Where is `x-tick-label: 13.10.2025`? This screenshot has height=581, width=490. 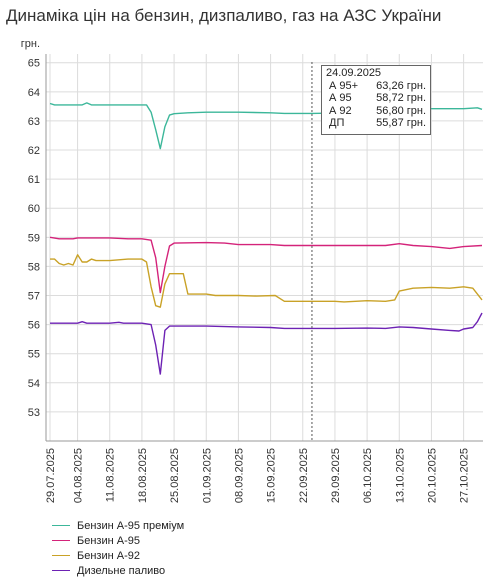 x-tick-label: 13.10.2025 is located at coordinates (400, 475).